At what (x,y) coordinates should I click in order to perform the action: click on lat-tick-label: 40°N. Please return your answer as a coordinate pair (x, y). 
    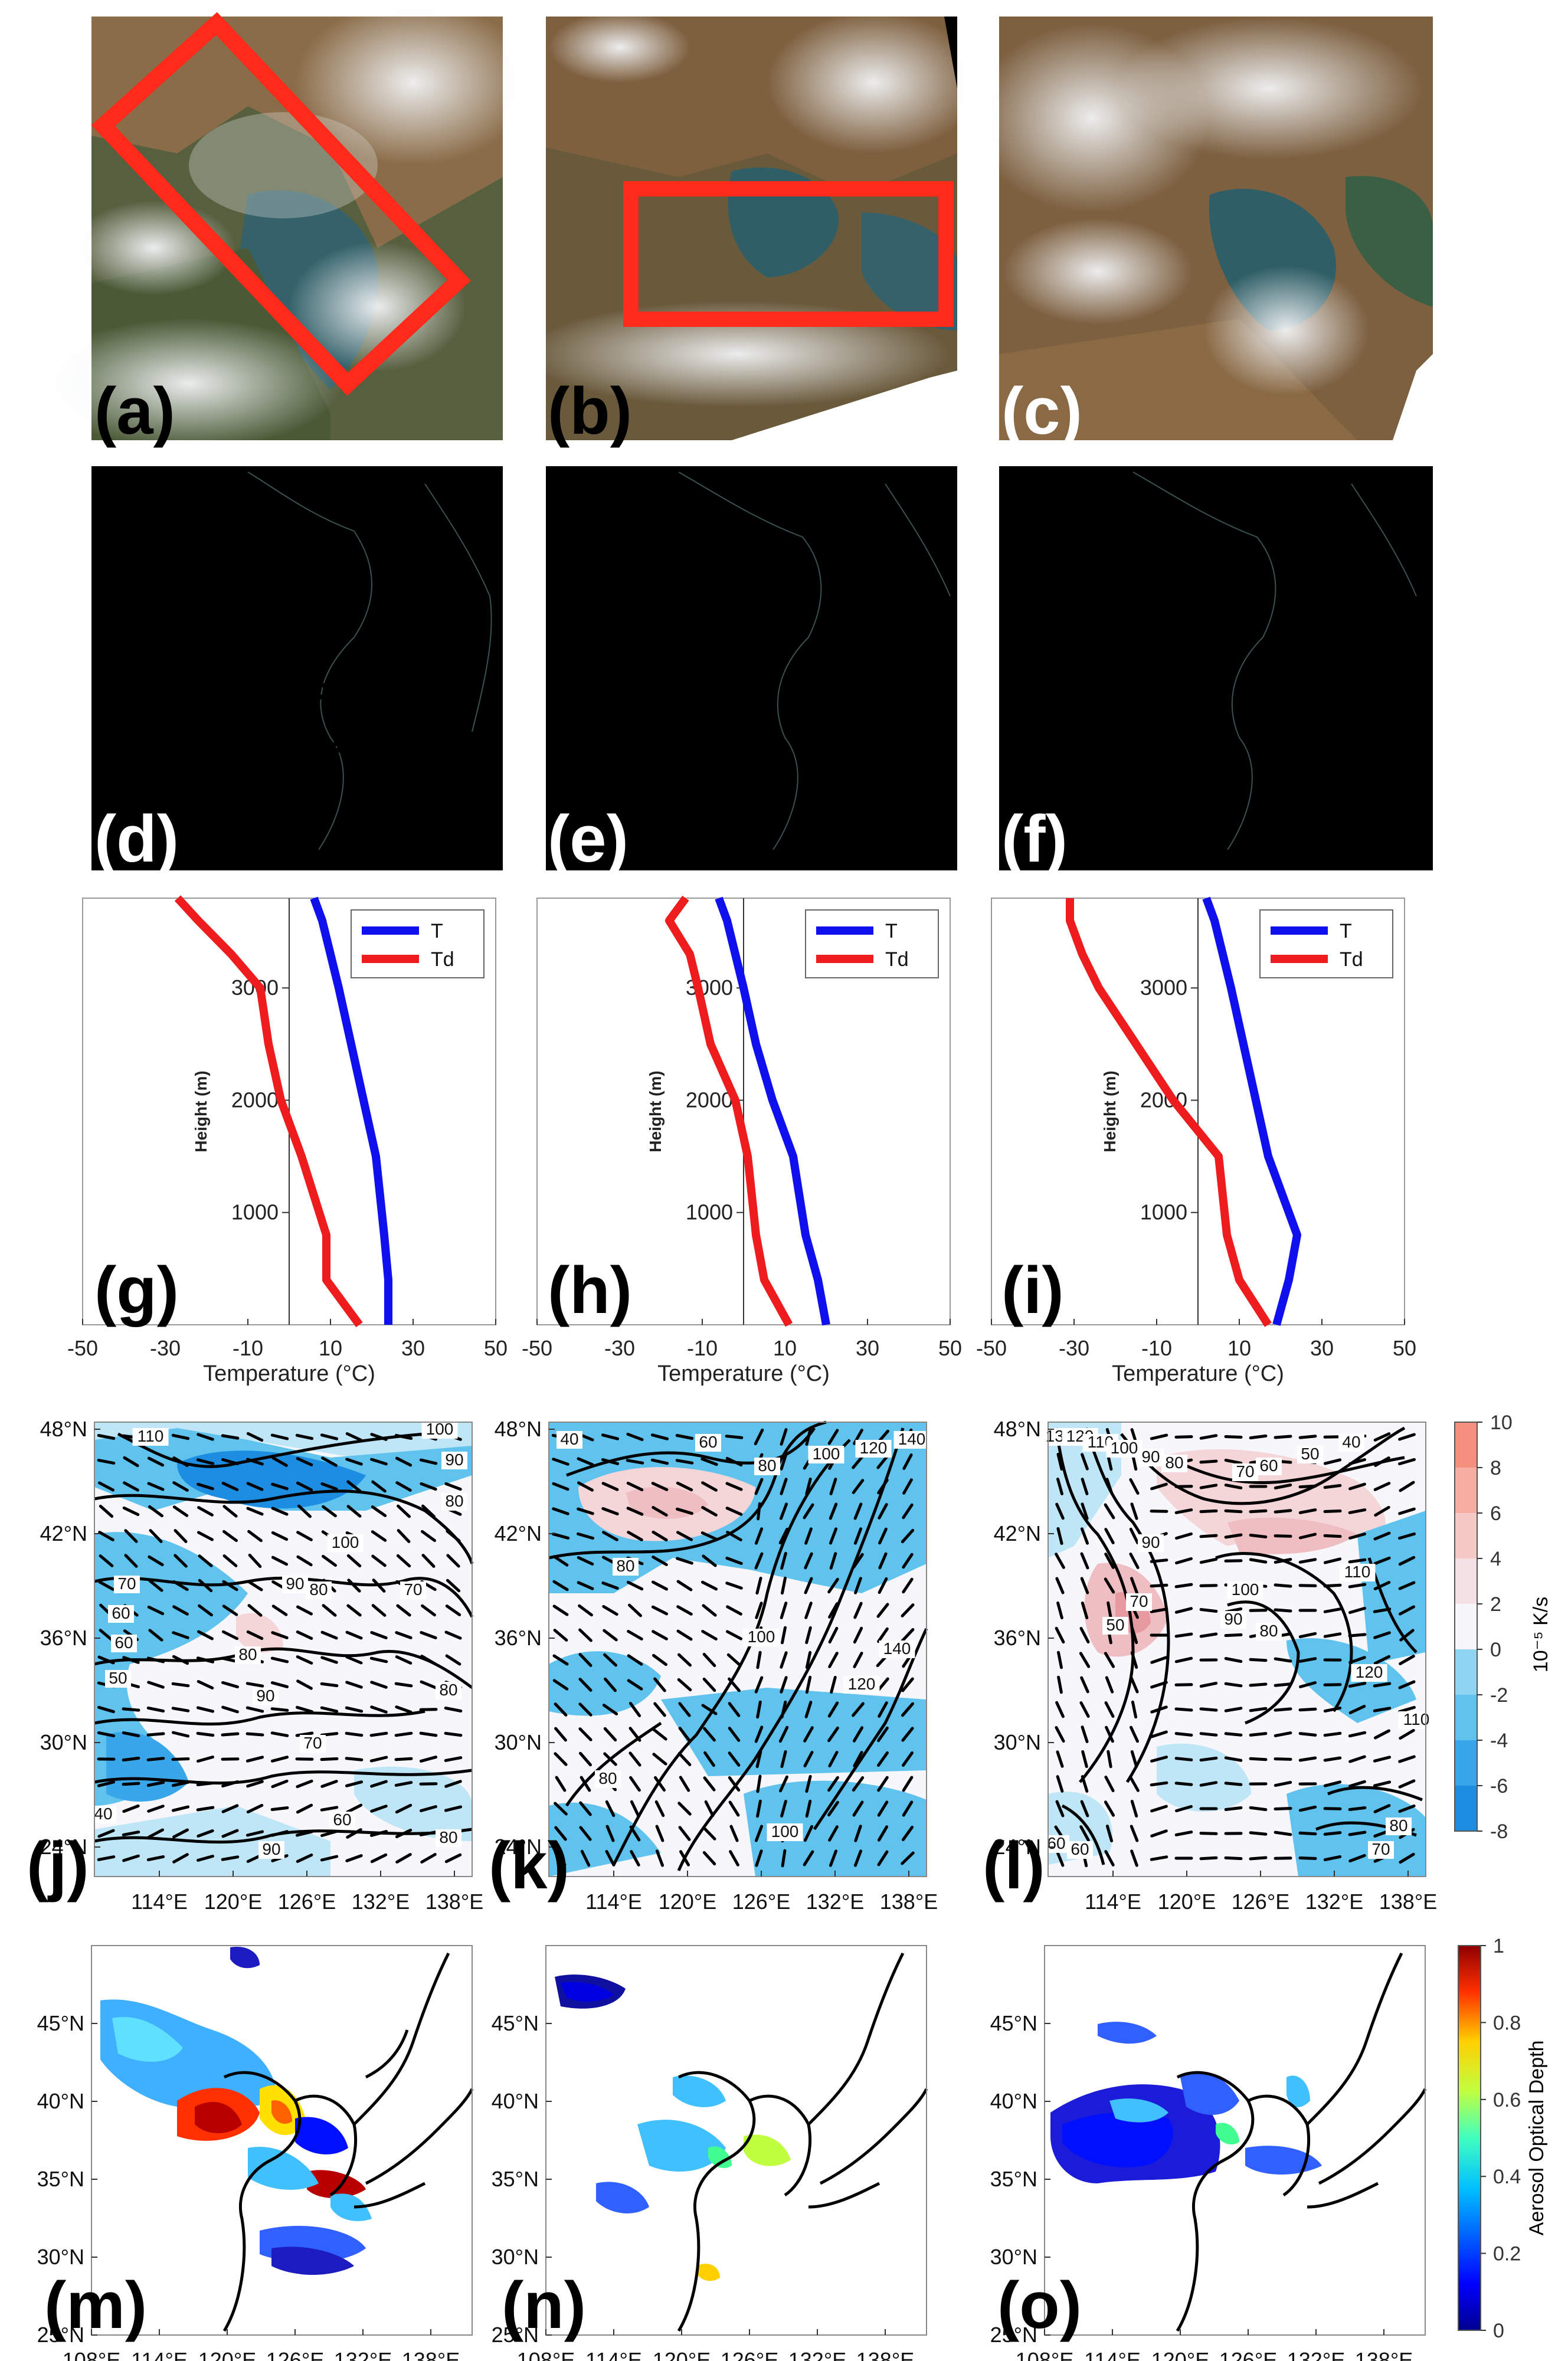
    Looking at the image, I should click on (60, 2101).